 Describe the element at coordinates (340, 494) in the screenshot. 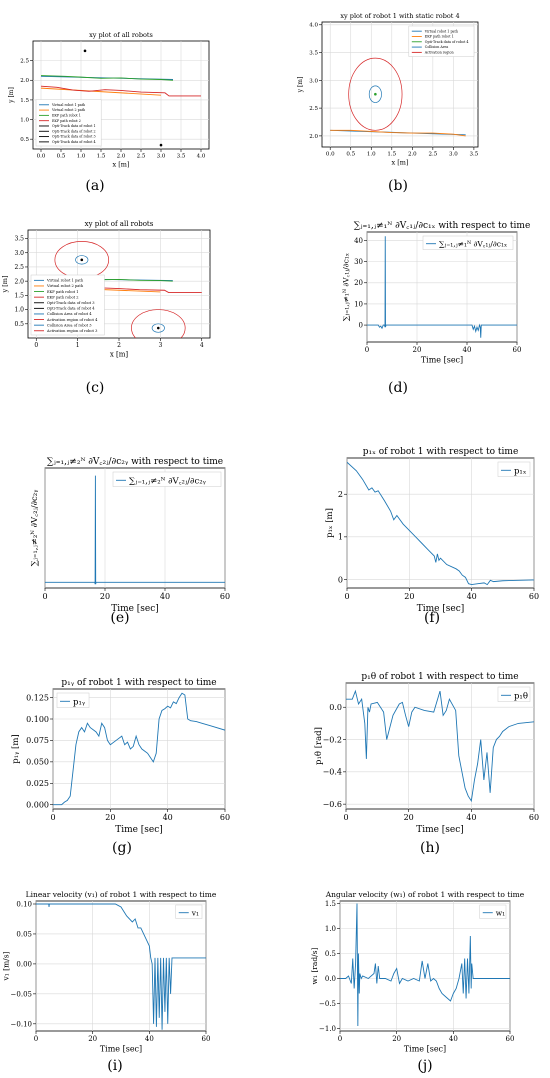

I see `y-tick-label: 2` at that location.